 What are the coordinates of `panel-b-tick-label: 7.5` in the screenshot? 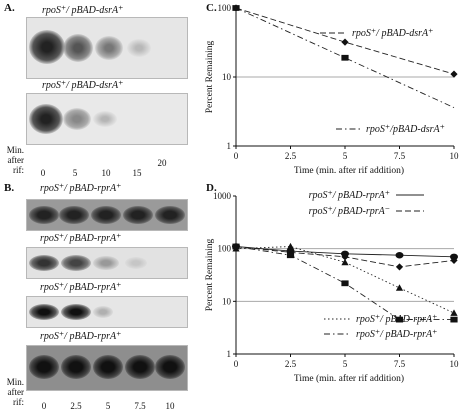 It's located at (140, 406).